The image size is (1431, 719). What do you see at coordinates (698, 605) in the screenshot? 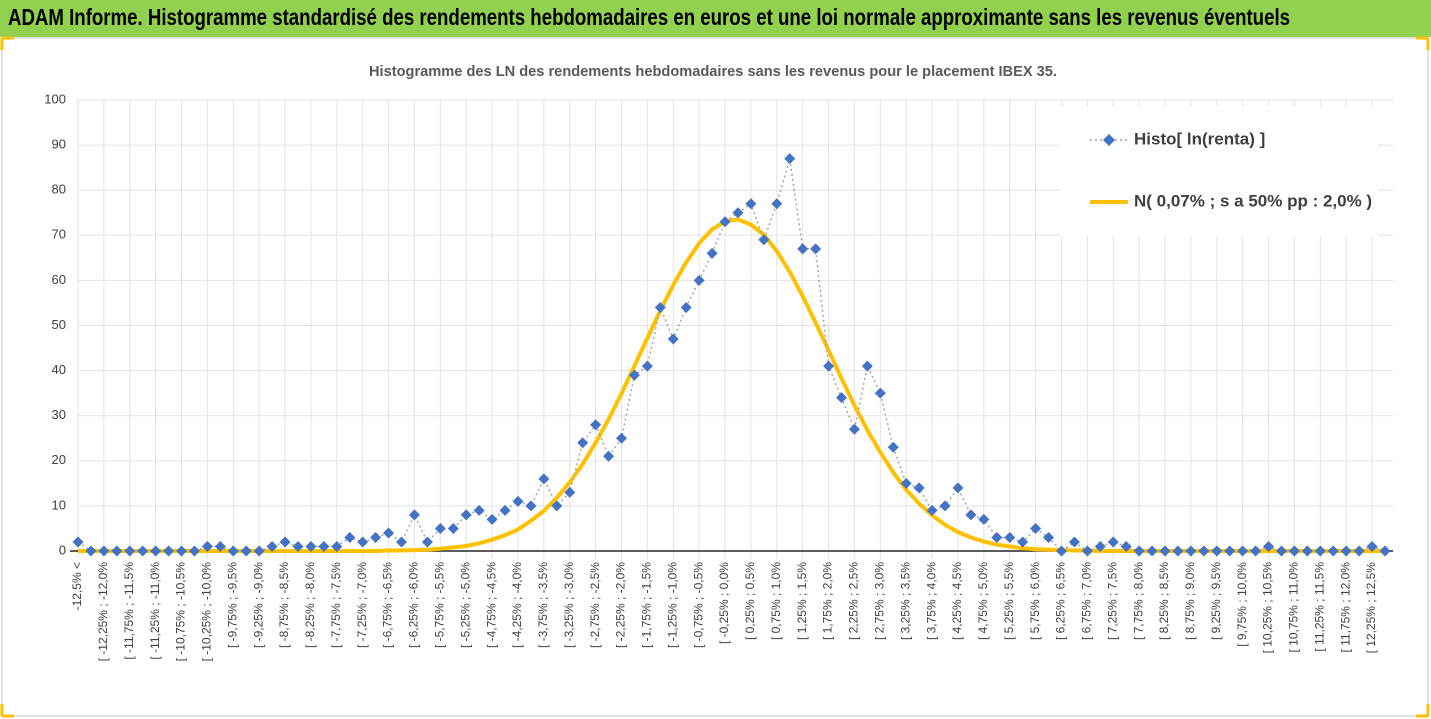
I see `x-tick-label: [ -0,75% ; -0,5%` at bounding box center [698, 605].